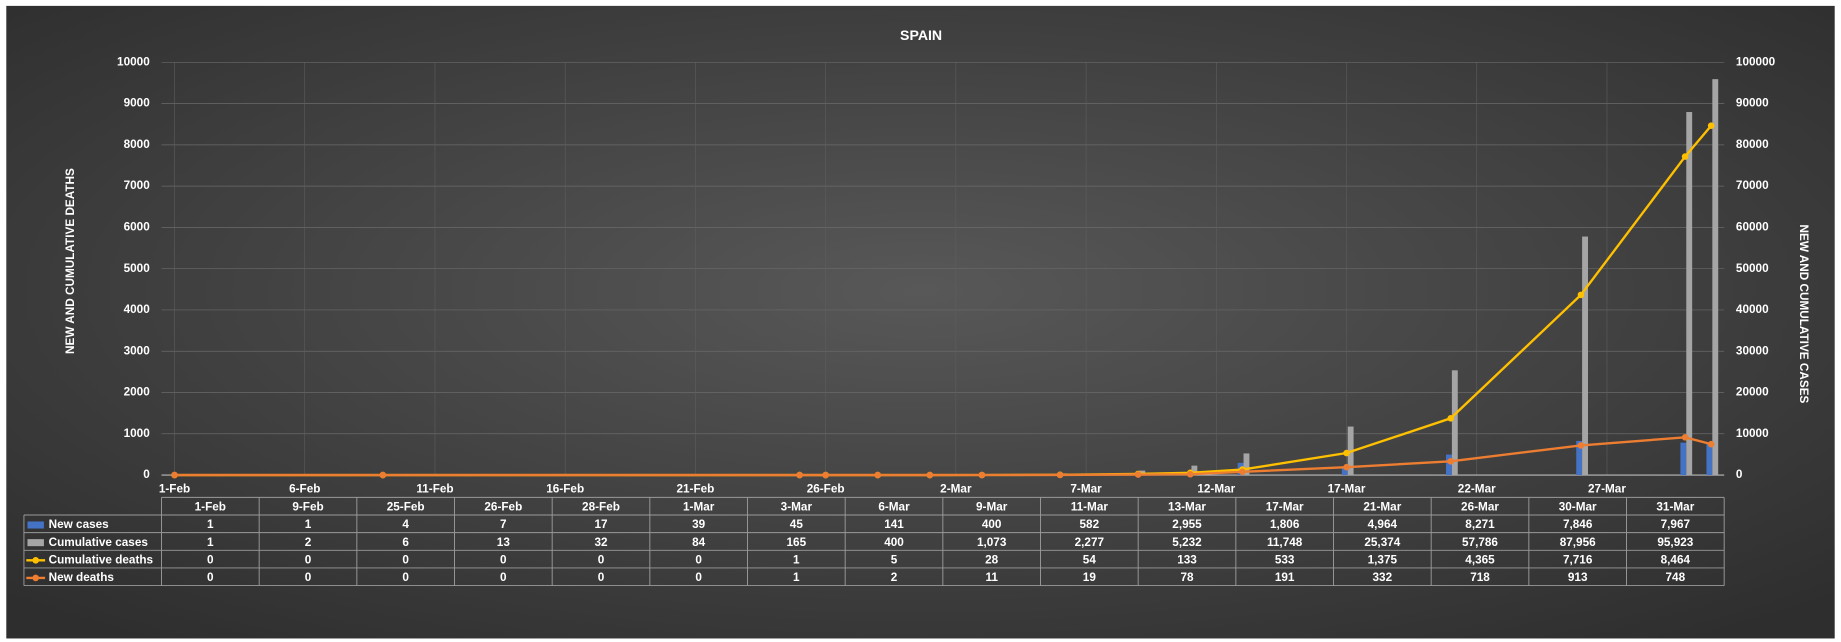 Image resolution: width=1841 pixels, height=642 pixels. I want to click on y-tick-label: 7000, so click(137, 185).